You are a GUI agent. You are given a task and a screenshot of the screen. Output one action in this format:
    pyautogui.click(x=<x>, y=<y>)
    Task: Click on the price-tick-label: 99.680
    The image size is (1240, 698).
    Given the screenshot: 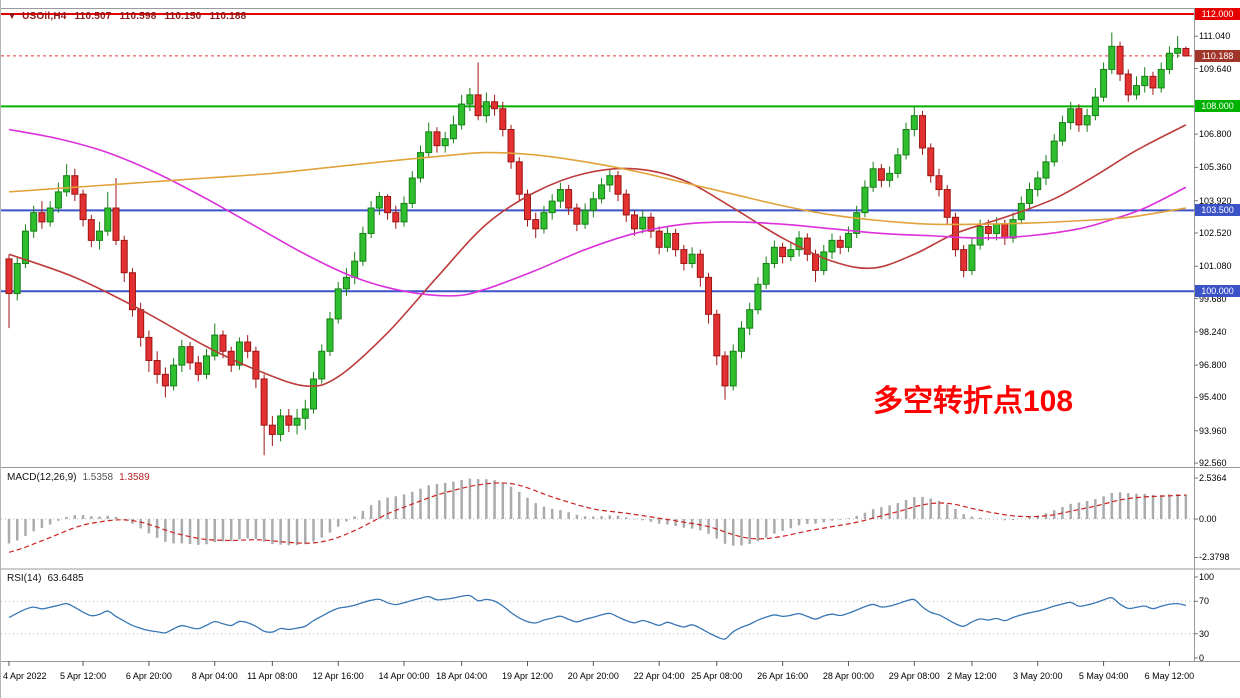 What is the action you would take?
    pyautogui.click(x=1213, y=298)
    